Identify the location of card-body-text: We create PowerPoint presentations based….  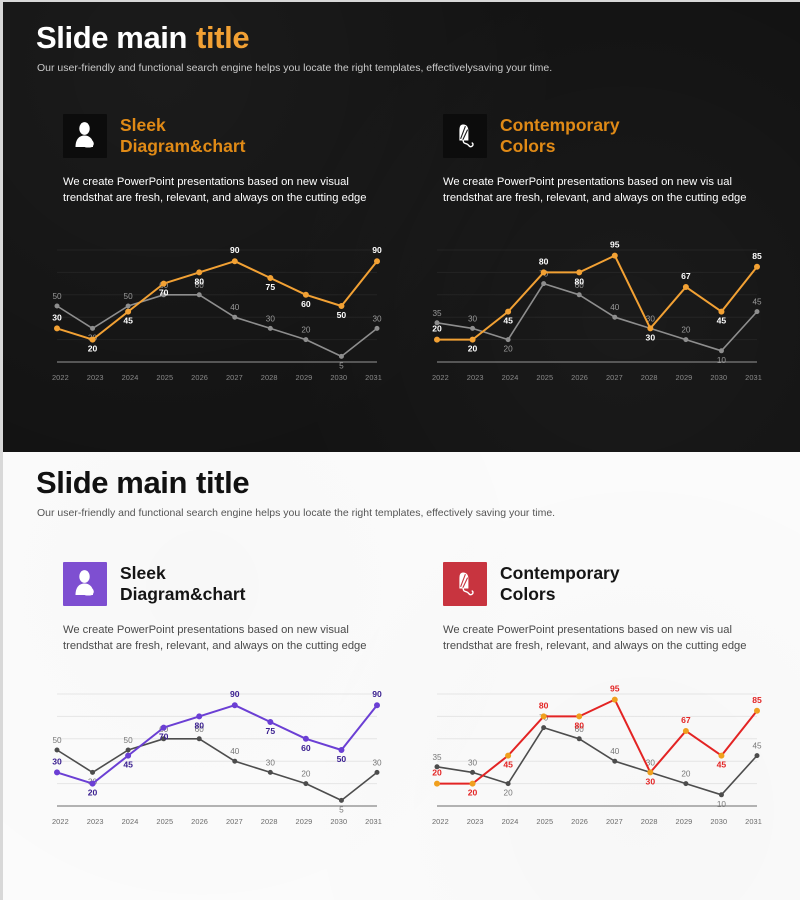
(595, 638).